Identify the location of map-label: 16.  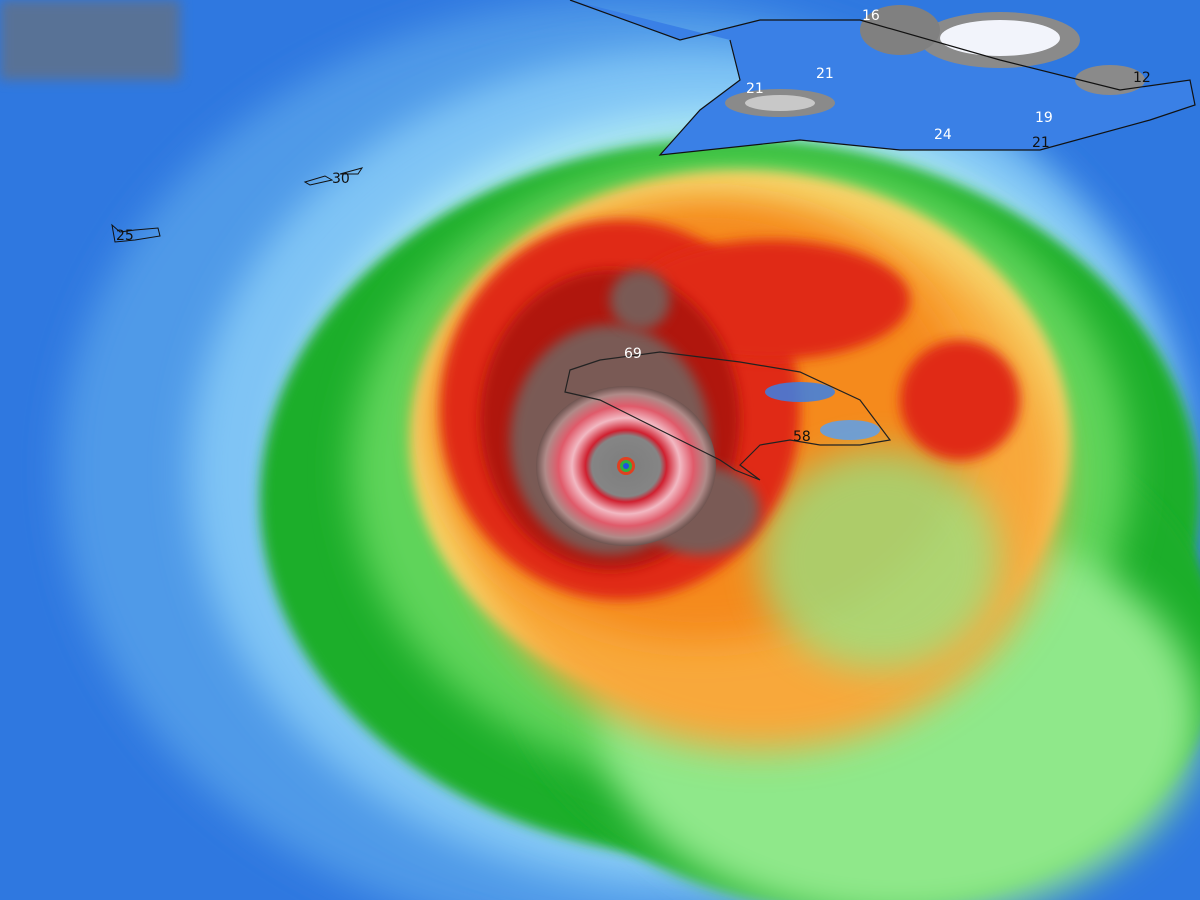
(871, 16).